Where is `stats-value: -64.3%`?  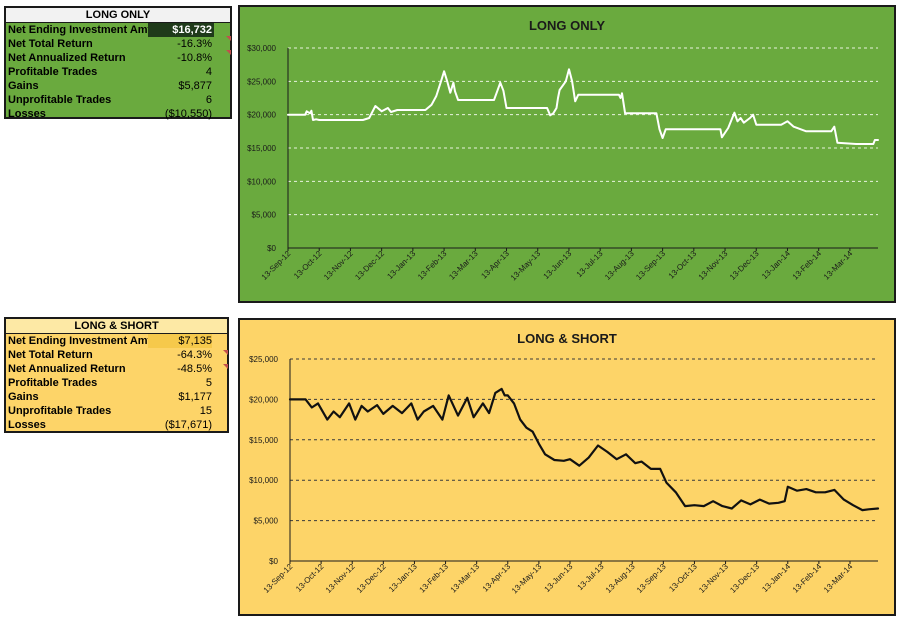 stats-value: -64.3% is located at coordinates (194, 355).